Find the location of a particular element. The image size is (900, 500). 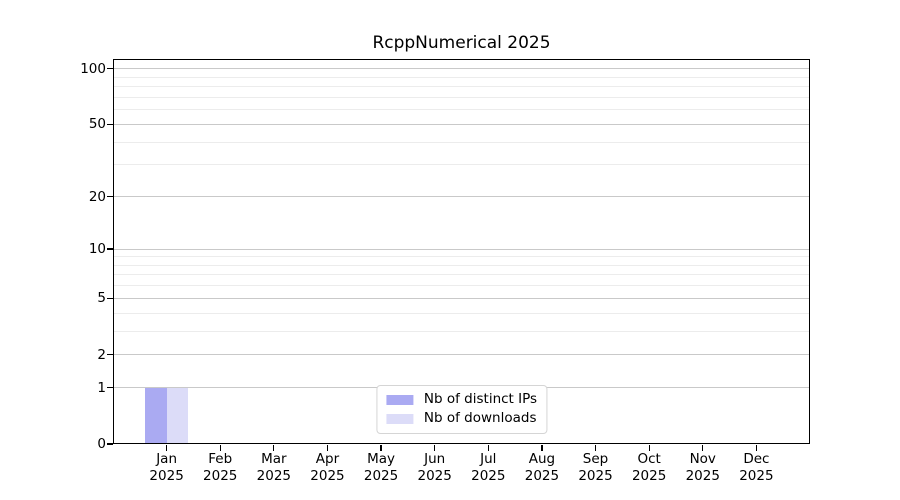

x-tick-label: Aug 2025 is located at coordinates (542, 467).